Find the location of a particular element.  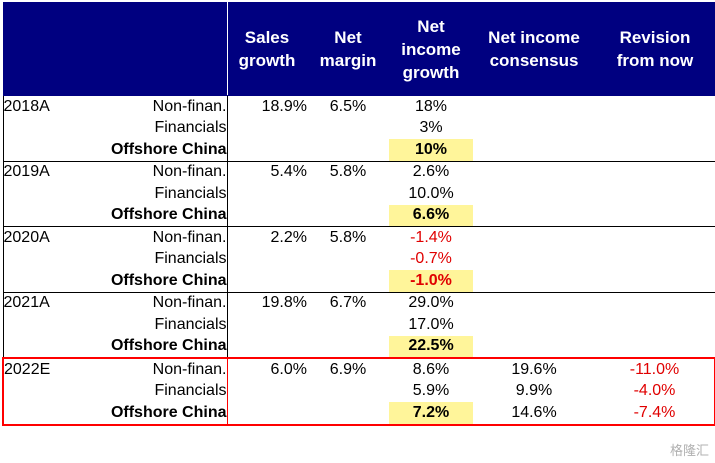

table-row: 2022E Non-finan. 6.0% 6.9% 8.6% 19.6% -11.0% is located at coordinates (358, 369).